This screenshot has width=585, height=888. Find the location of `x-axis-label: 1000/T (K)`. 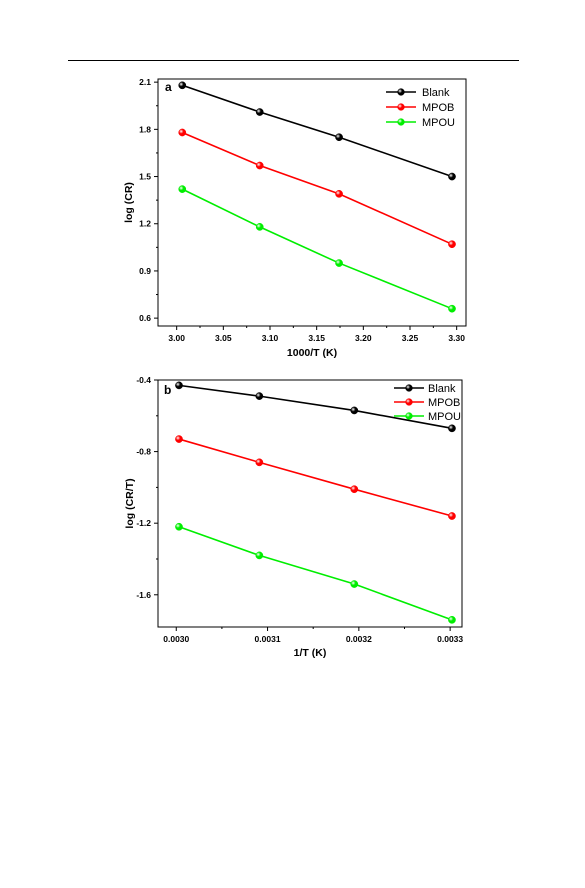

x-axis-label: 1000/T (K) is located at coordinates (312, 353).